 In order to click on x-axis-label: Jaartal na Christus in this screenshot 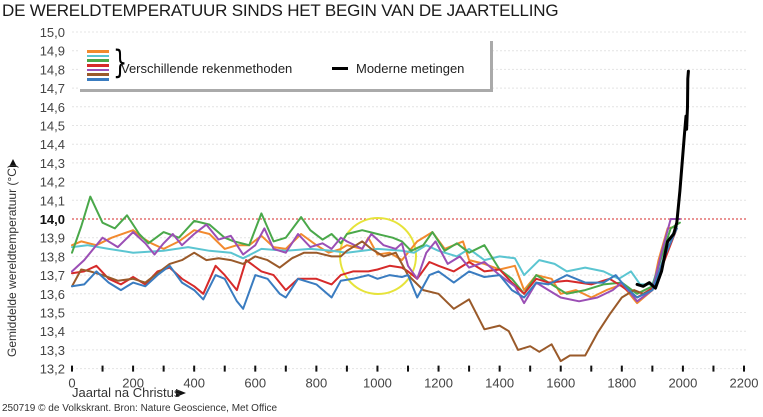, I will do `click(126, 392)`.